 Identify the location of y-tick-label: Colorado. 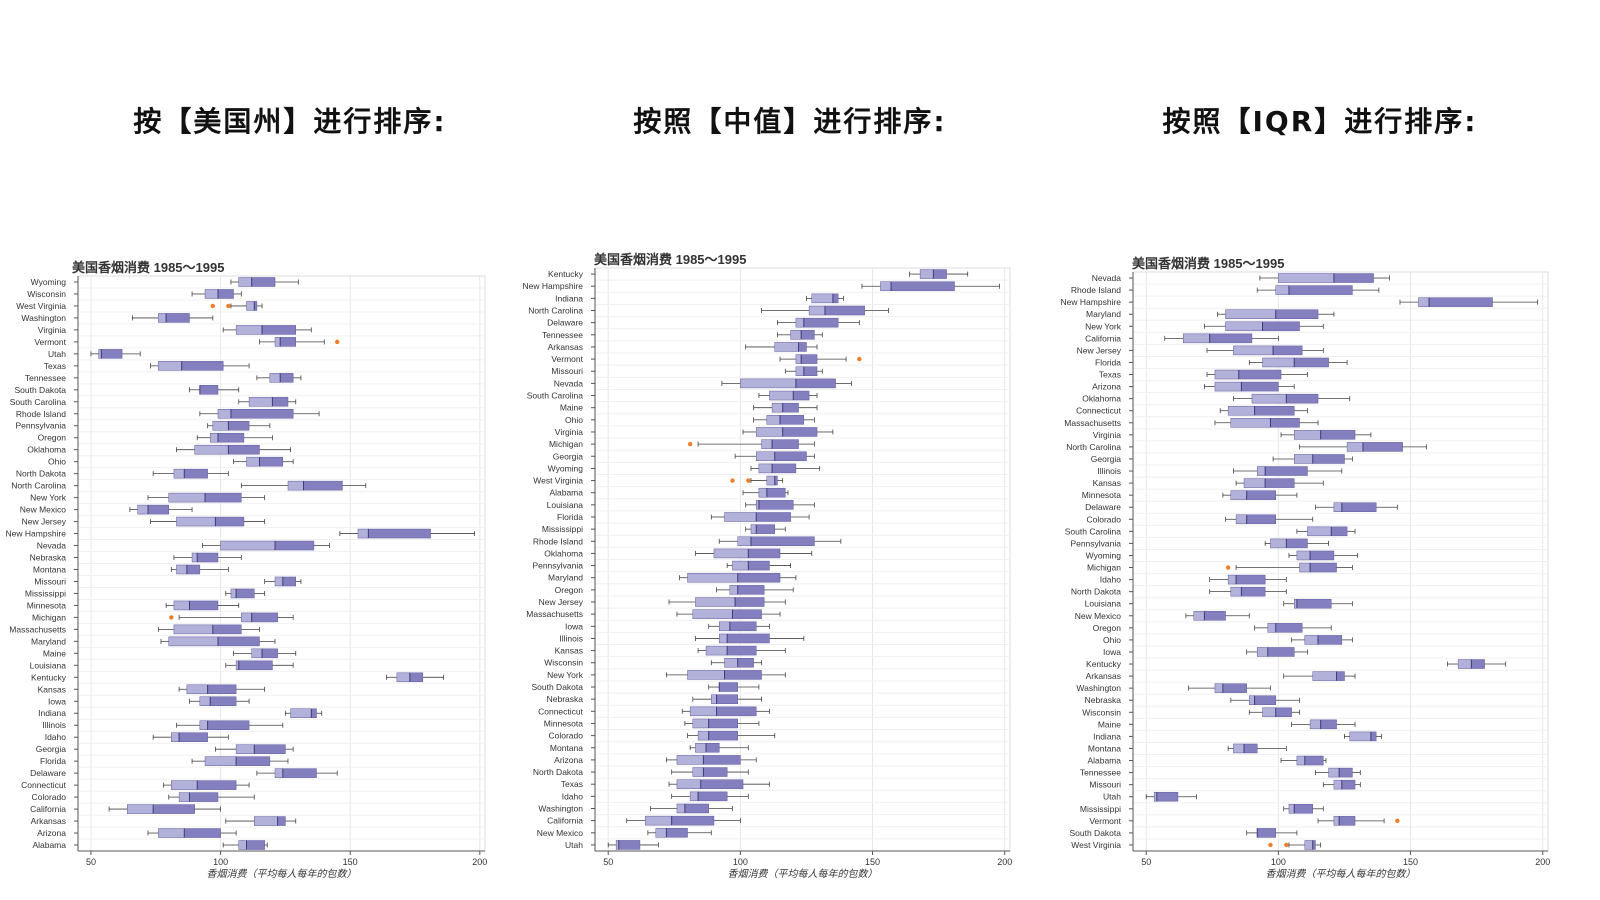
(49, 797).